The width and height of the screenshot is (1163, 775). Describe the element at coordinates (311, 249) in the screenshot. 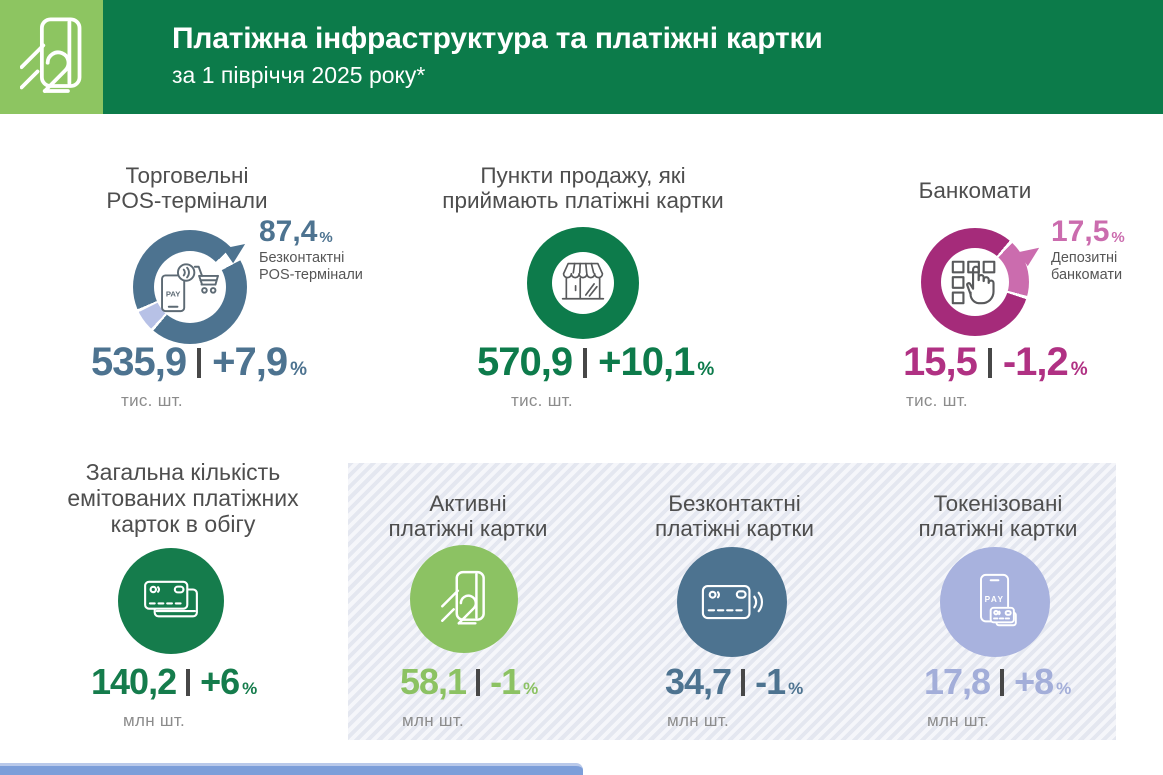

I see `pos-terminals-callout: 87,4 % Безконтактні POS-термінали` at that location.